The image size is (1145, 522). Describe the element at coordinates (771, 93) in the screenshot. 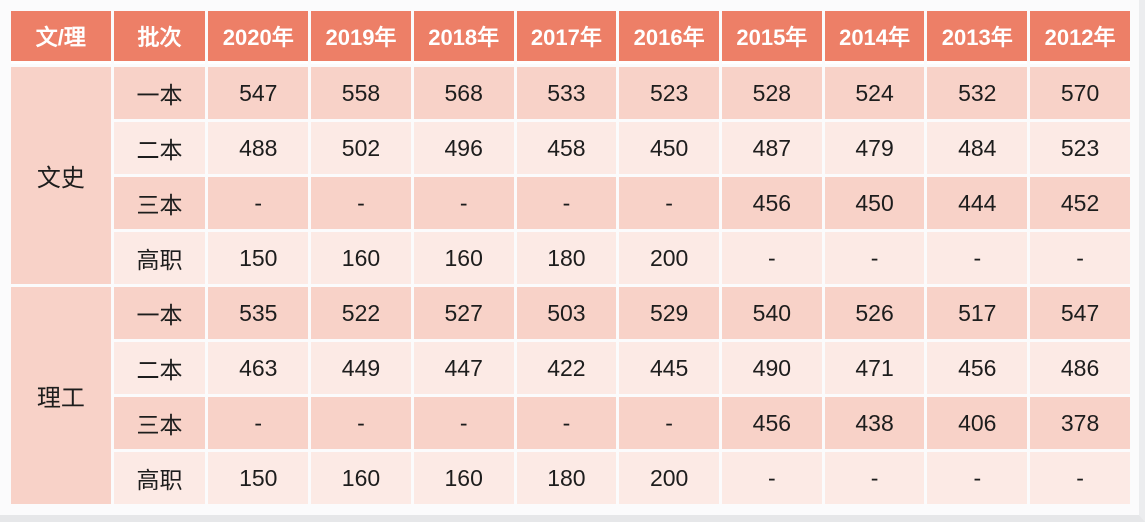

I see `score-cell: 528` at that location.